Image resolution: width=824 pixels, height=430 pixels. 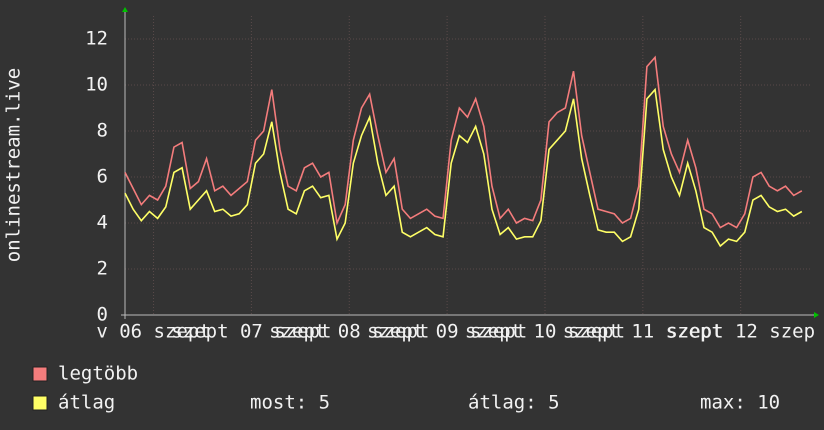 I want to click on y-tick-label: 6, so click(x=102, y=177).